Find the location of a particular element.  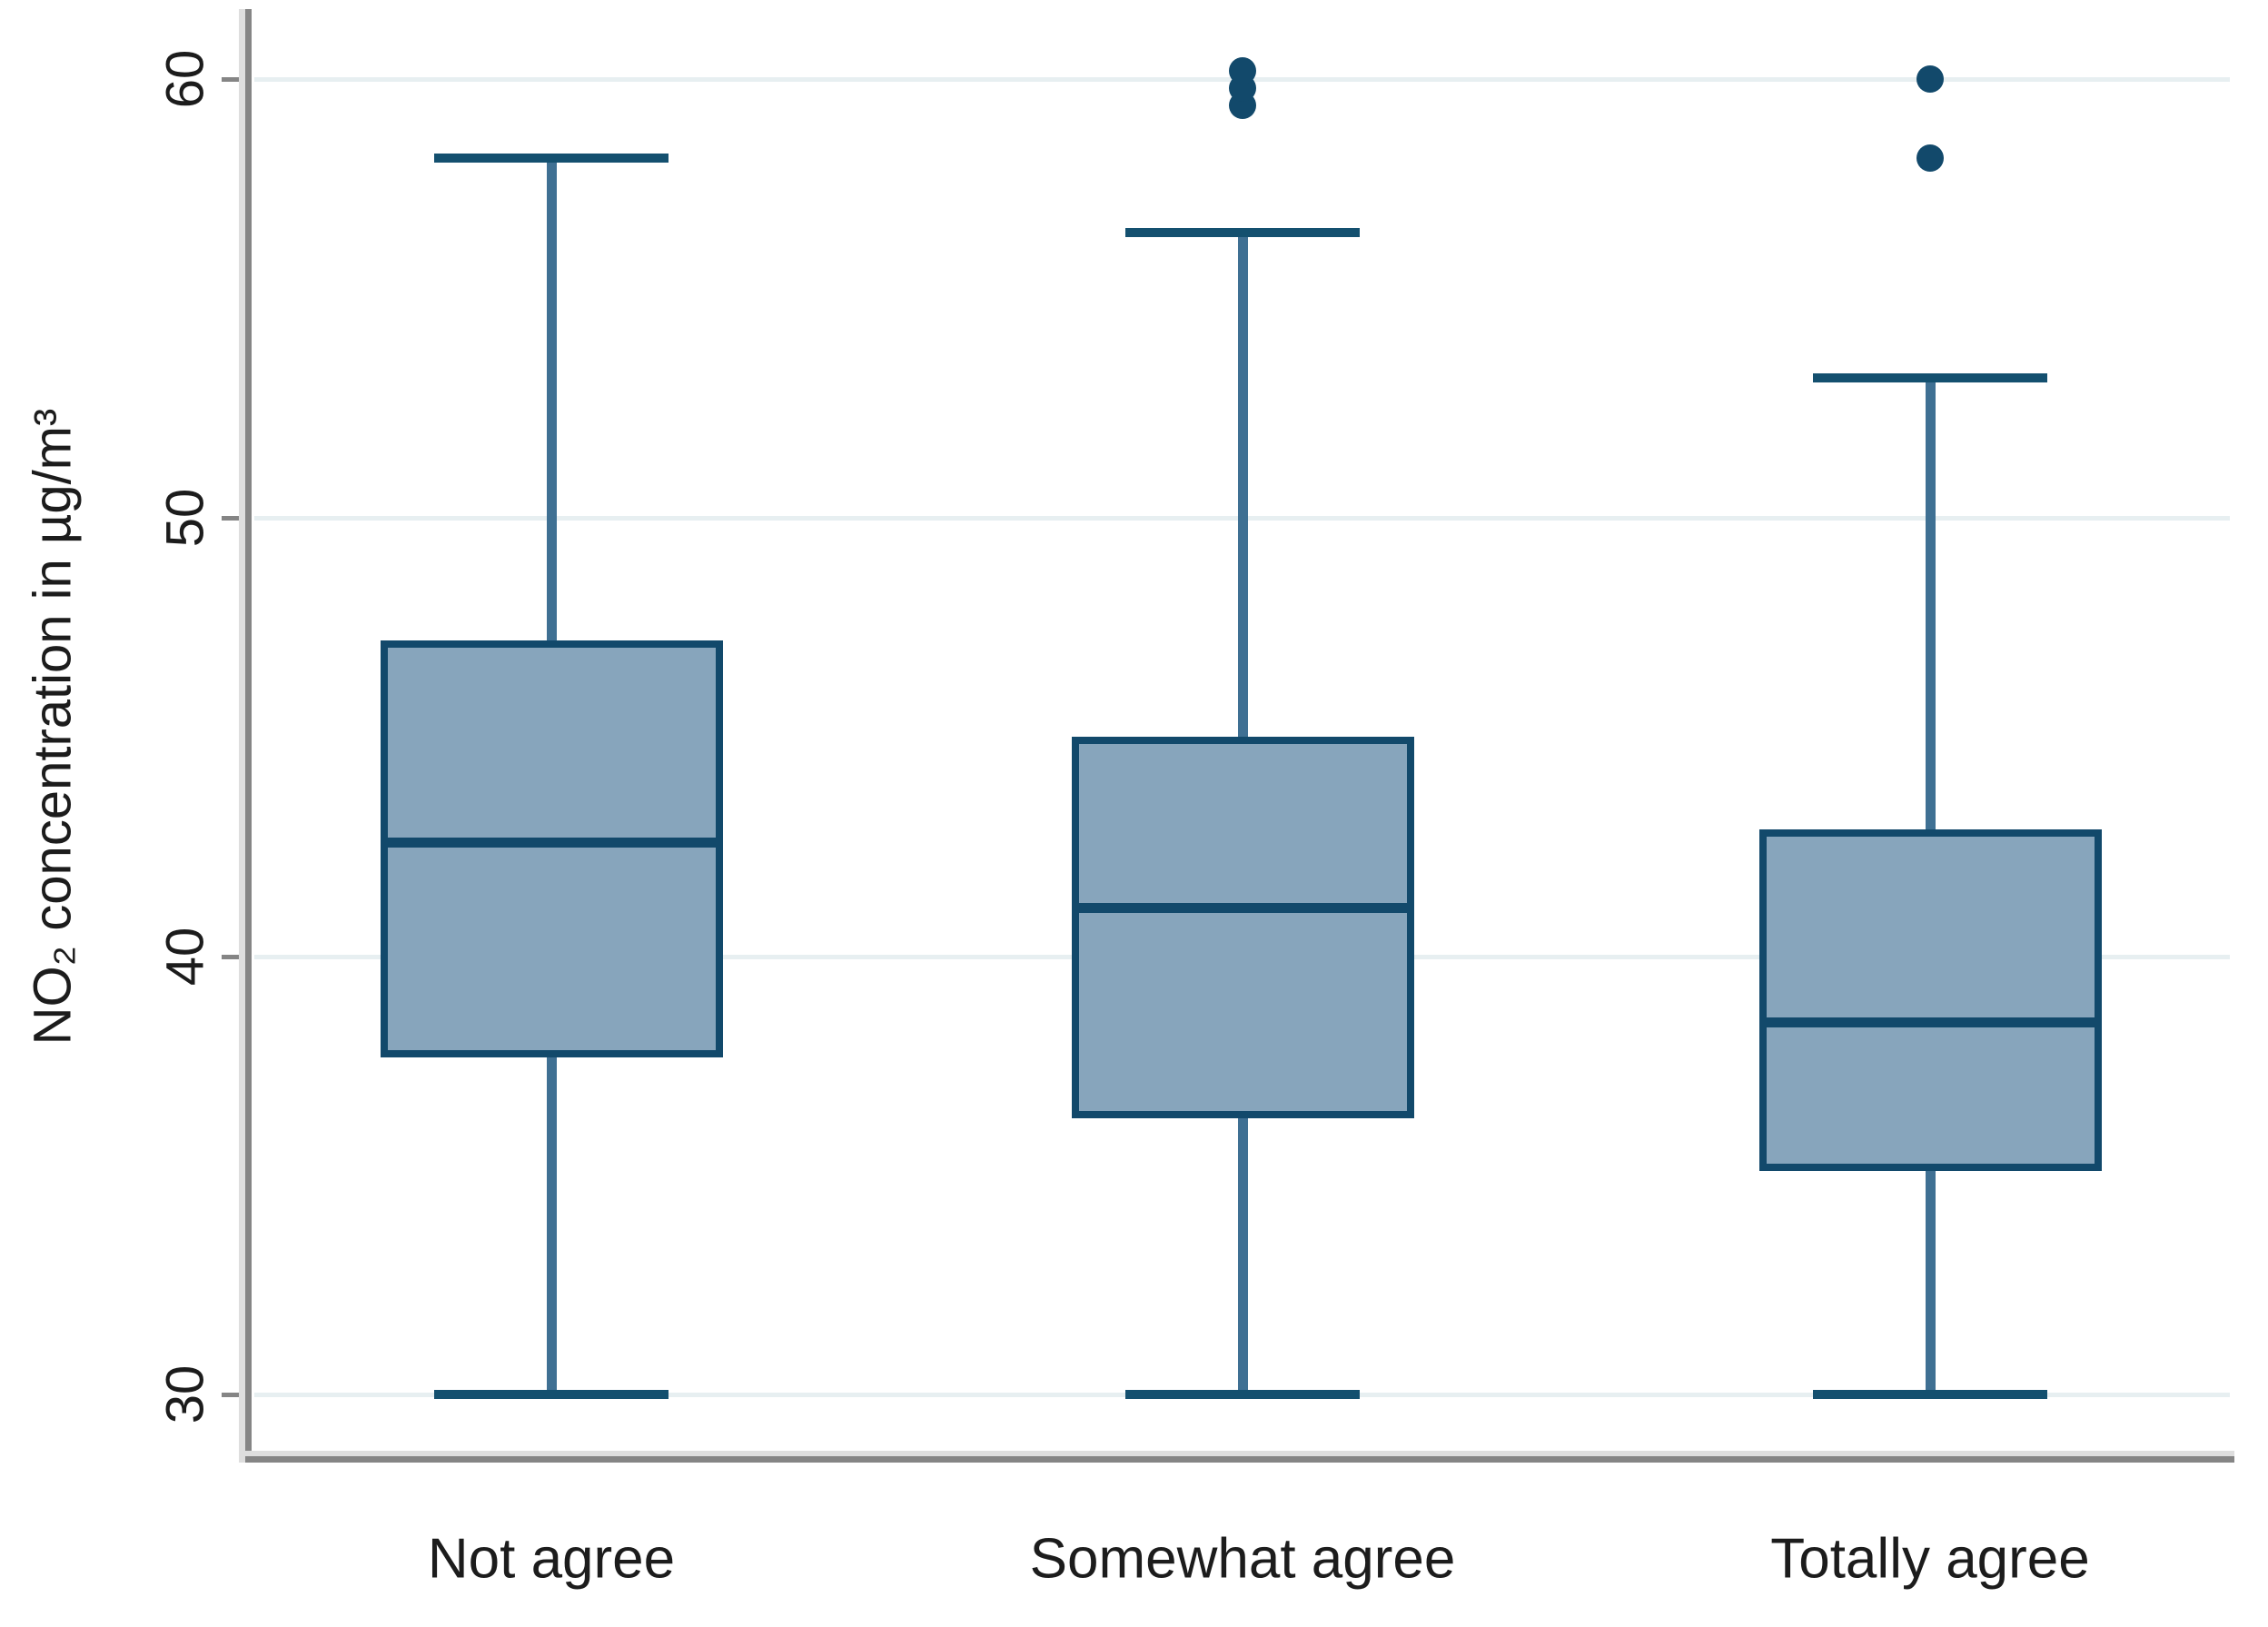

x-axis-line is located at coordinates (1239, 1460).